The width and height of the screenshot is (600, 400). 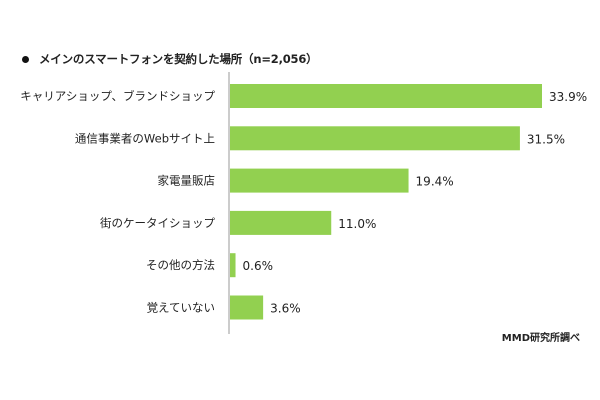 I want to click on value-label: 31.5%, so click(x=546, y=139).